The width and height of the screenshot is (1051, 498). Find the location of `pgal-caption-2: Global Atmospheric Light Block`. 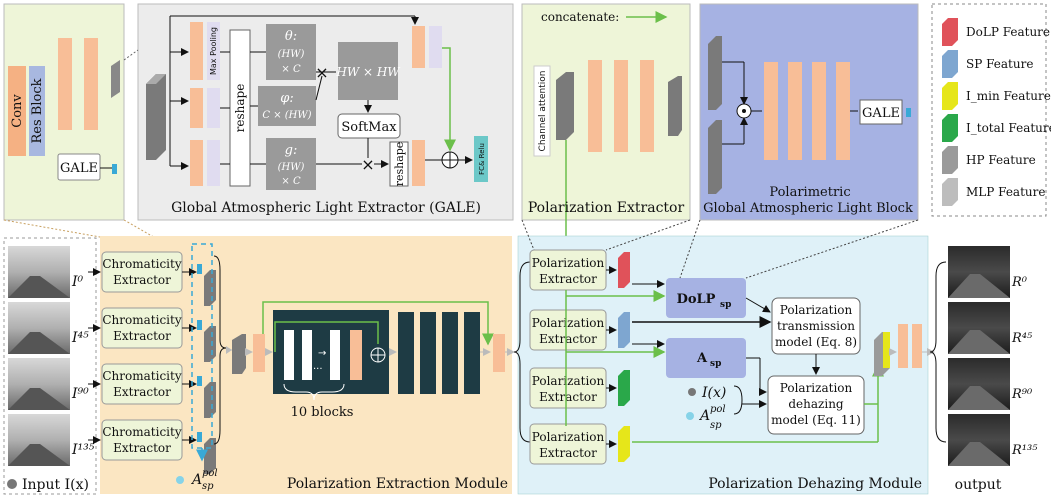

pgal-caption-2: Global Atmospheric Light Block is located at coordinates (808, 208).